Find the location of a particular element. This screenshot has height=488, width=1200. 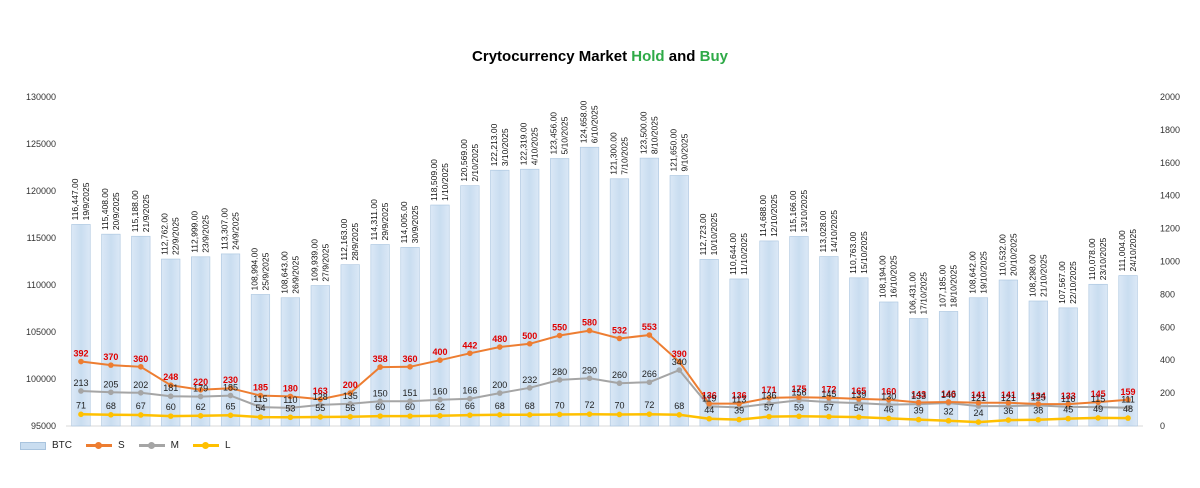

label-date: 22/10/2025 is located at coordinates (1073, 282).